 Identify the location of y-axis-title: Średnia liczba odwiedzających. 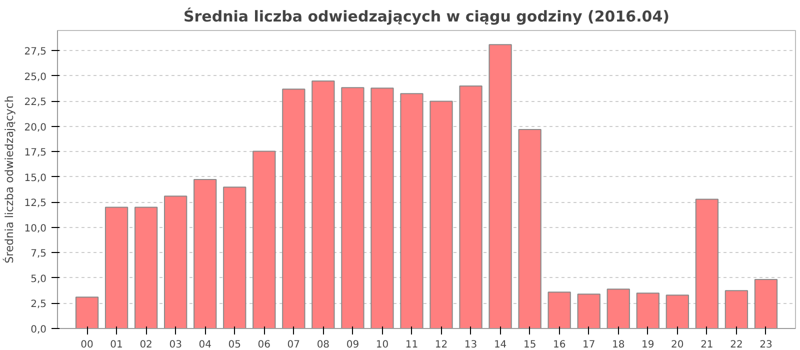
(9, 180).